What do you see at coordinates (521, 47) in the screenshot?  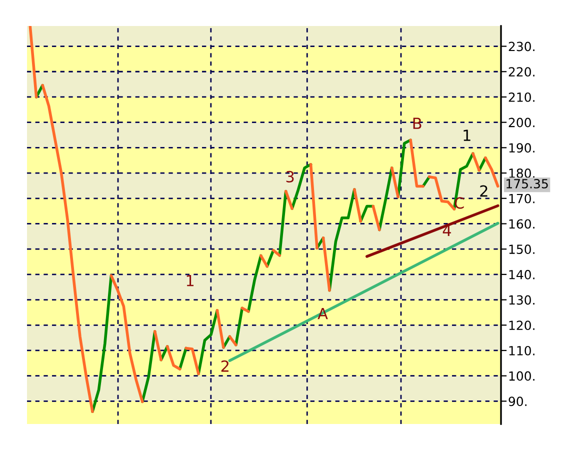 I see `y-tick-label: 230.` at bounding box center [521, 47].